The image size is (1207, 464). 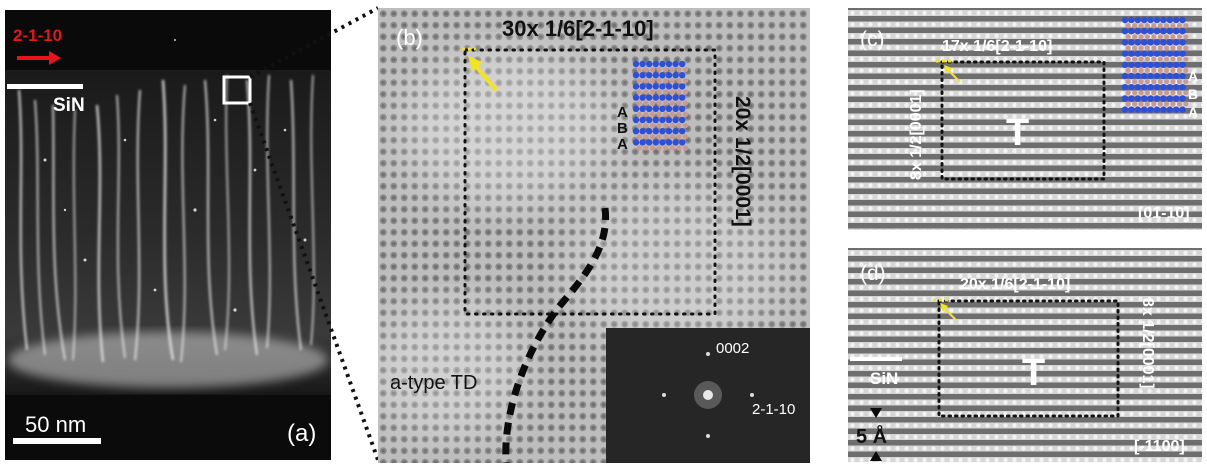 I want to click on side-vector-label-d: 8x 1/2[0001], so click(x=1147, y=343).